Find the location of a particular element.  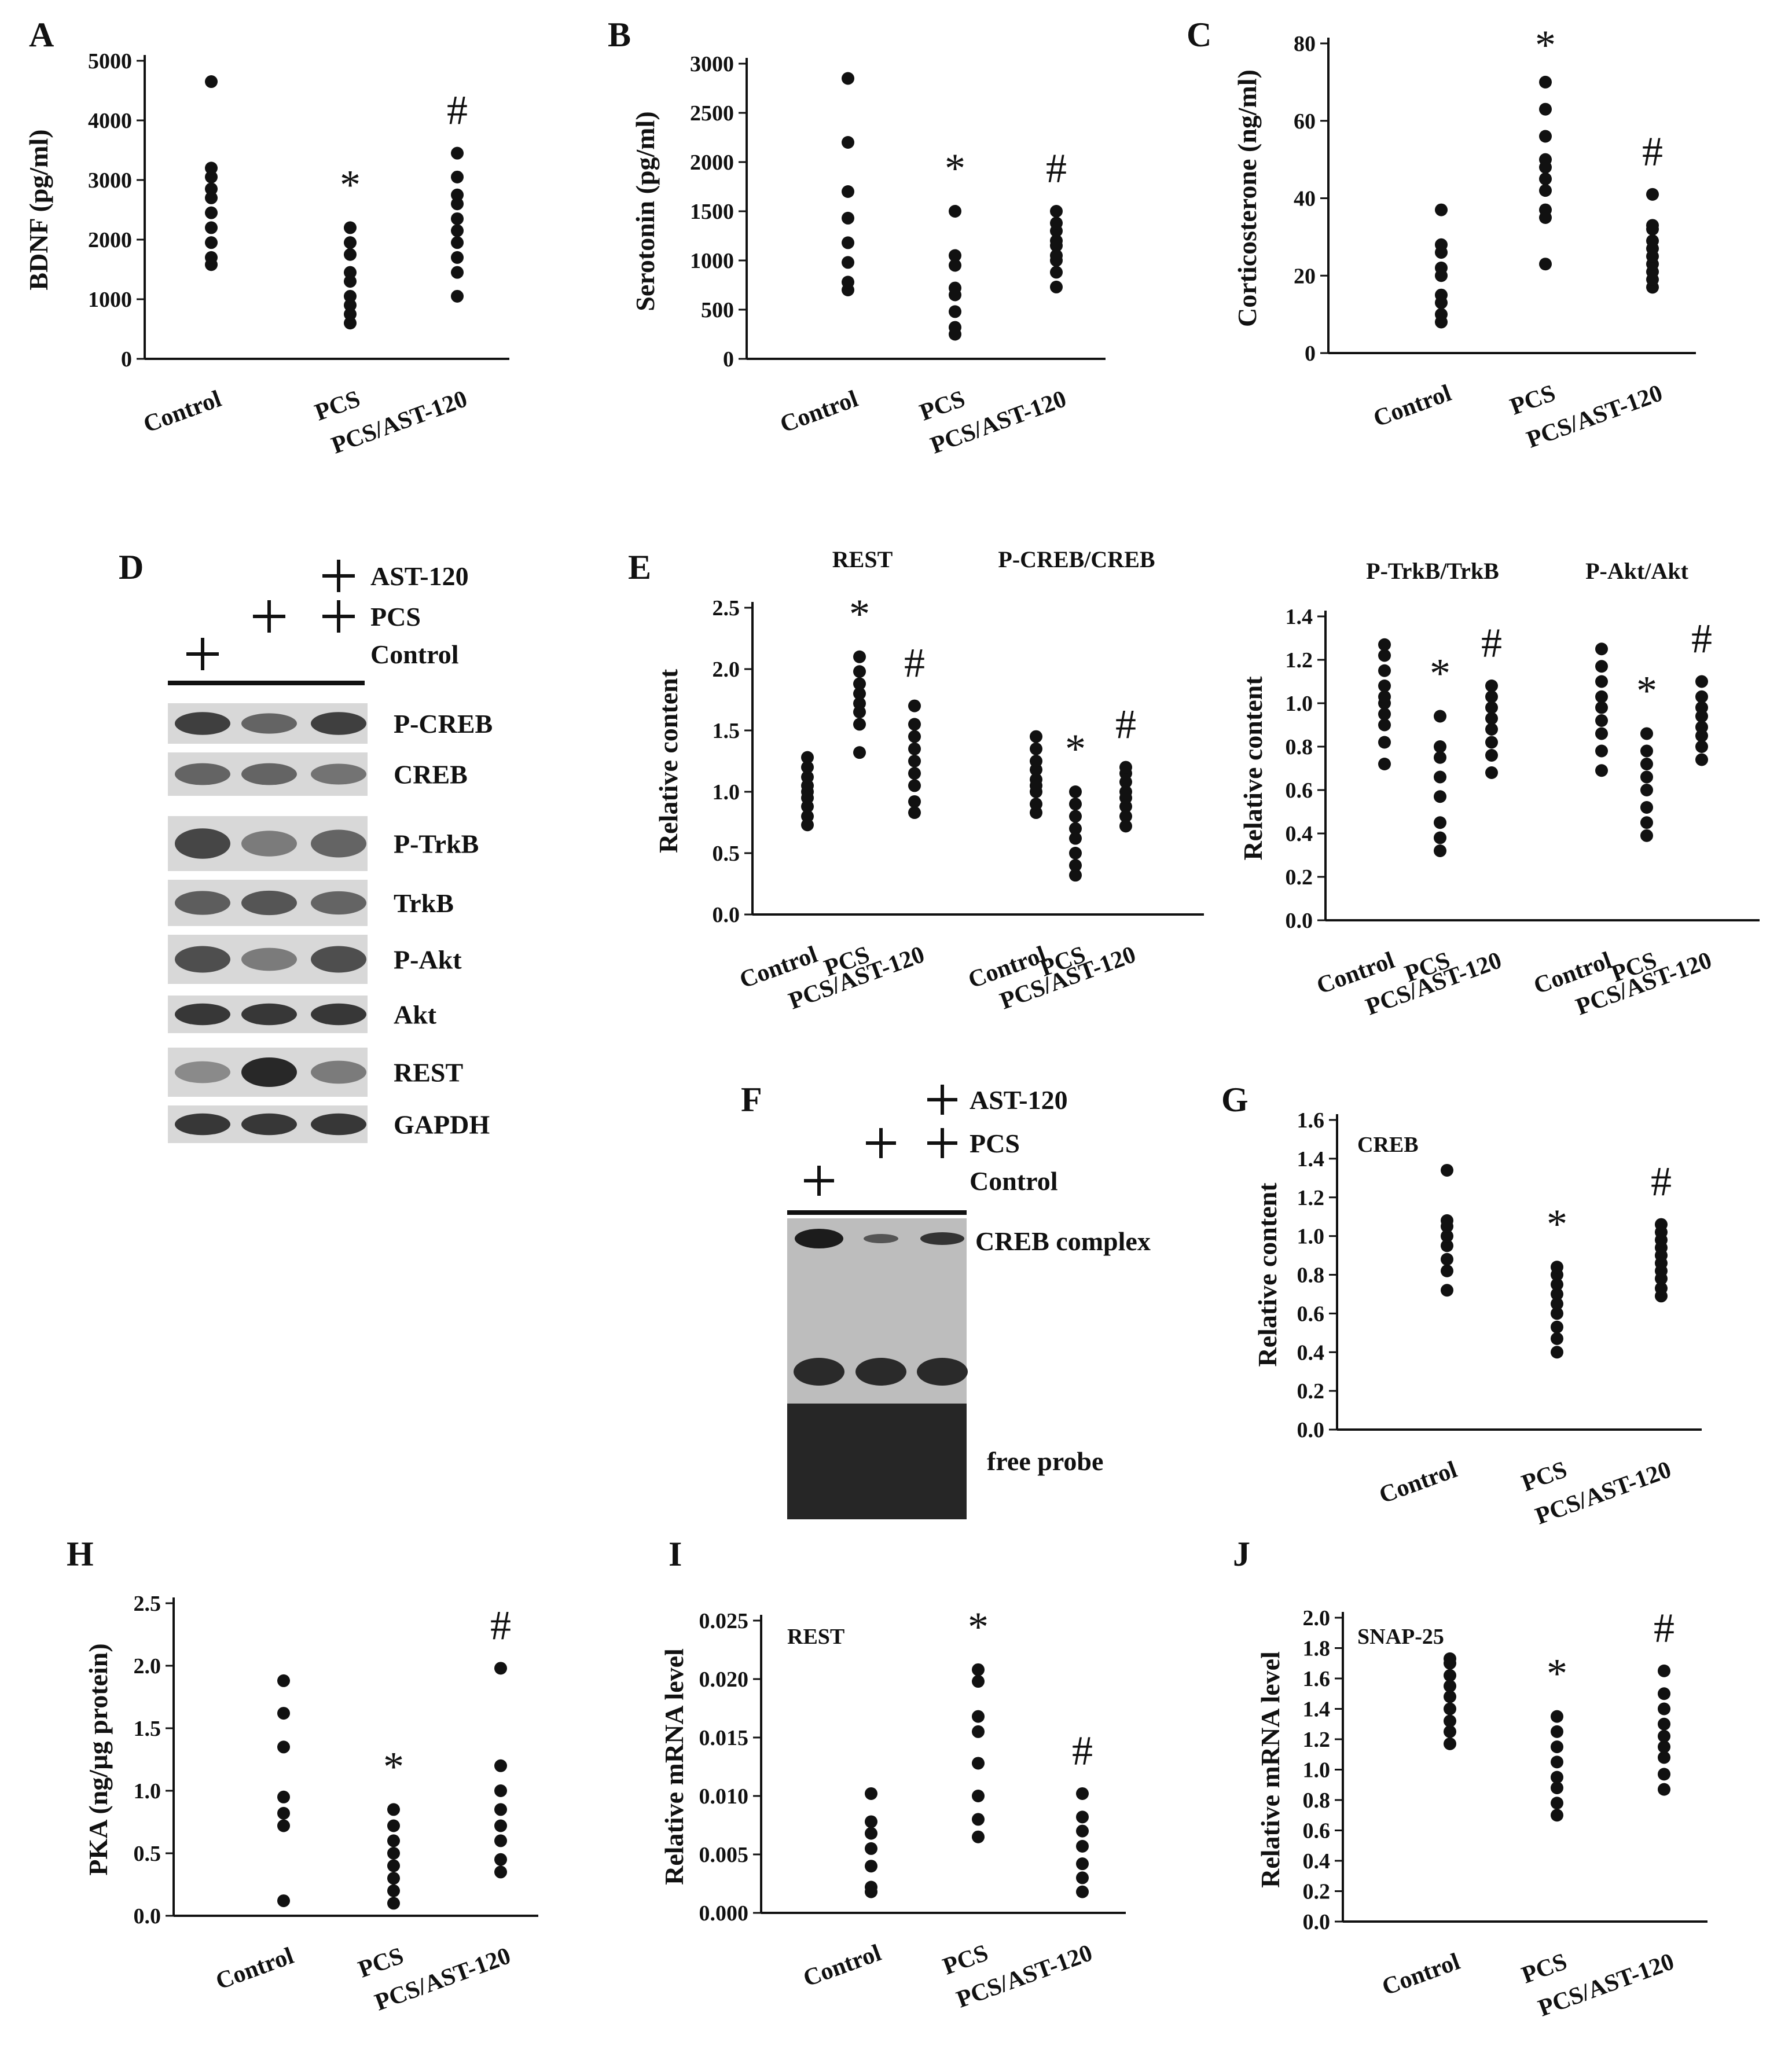

y-tick-label: 40 is located at coordinates (1305, 199).